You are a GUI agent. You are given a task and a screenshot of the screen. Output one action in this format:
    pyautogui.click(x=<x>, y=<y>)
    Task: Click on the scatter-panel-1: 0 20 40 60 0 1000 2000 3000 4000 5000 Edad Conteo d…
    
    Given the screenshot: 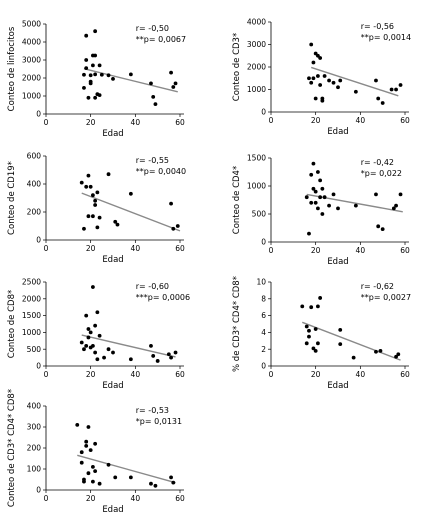 What is the action you would take?
    pyautogui.click(x=96, y=79)
    